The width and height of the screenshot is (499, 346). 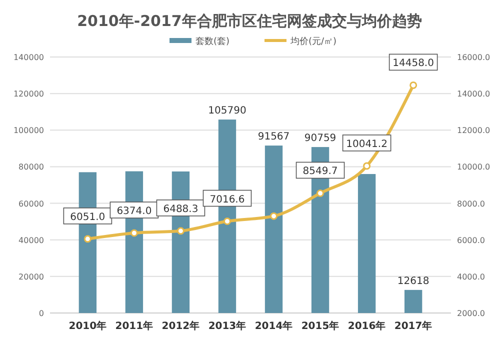 I want to click on y-tick-label: 40000, so click(x=31, y=240).